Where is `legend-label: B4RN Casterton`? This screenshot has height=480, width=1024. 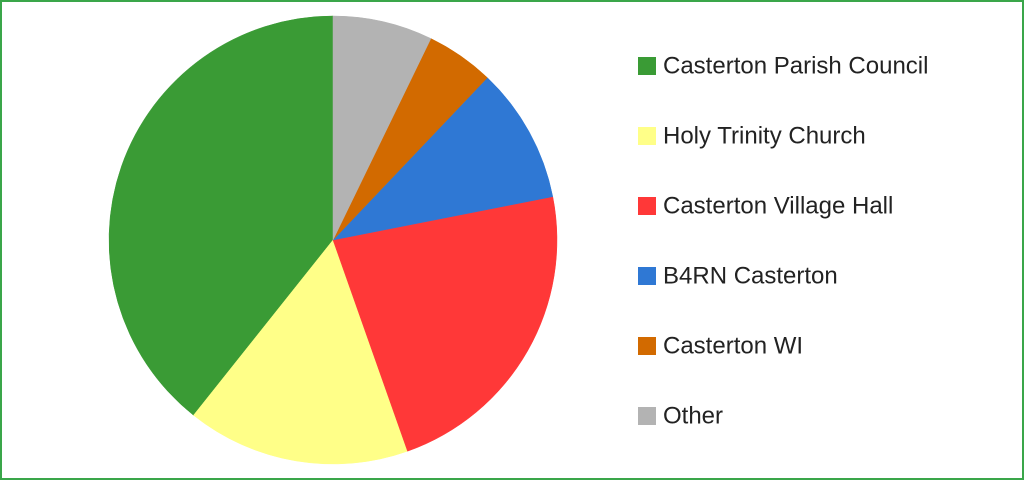
legend-label: B4RN Casterton is located at coordinates (750, 275).